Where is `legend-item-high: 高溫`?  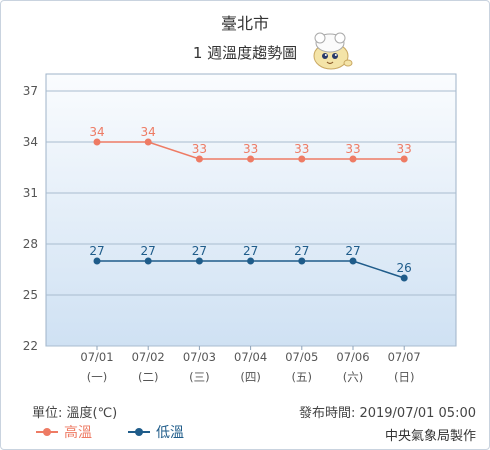 legend-item-high: 高溫 is located at coordinates (64, 432).